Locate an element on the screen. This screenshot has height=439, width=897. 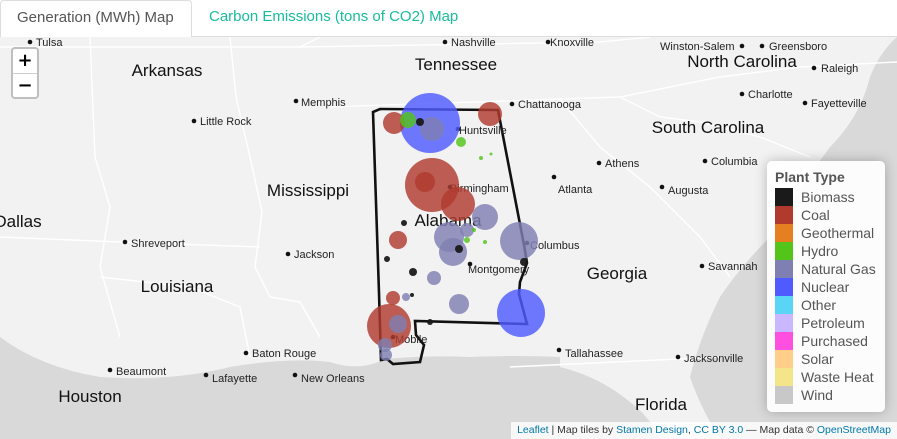
zoom-control: + − is located at coordinates (25, 73).